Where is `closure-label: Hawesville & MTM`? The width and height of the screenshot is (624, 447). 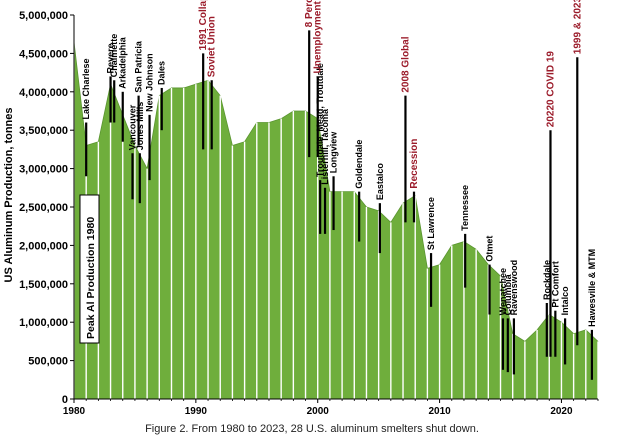
closure-label: Hawesville & MTM is located at coordinates (592, 288).